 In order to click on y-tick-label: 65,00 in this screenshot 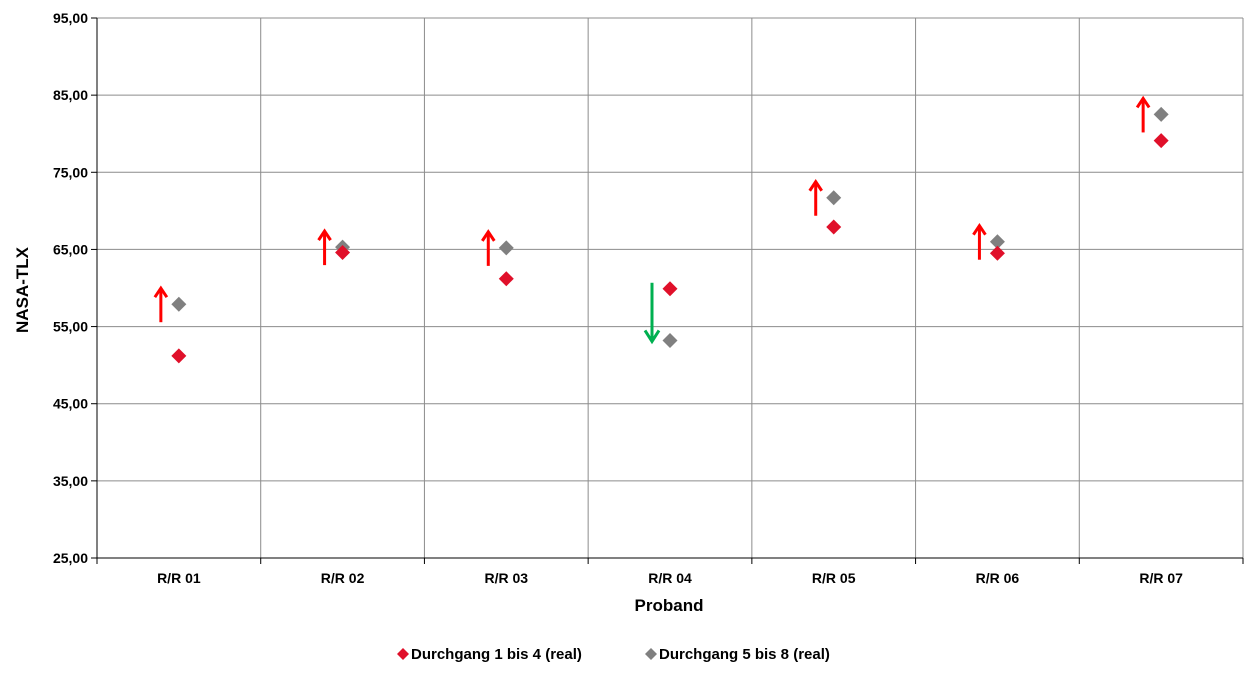, I will do `click(70, 249)`.